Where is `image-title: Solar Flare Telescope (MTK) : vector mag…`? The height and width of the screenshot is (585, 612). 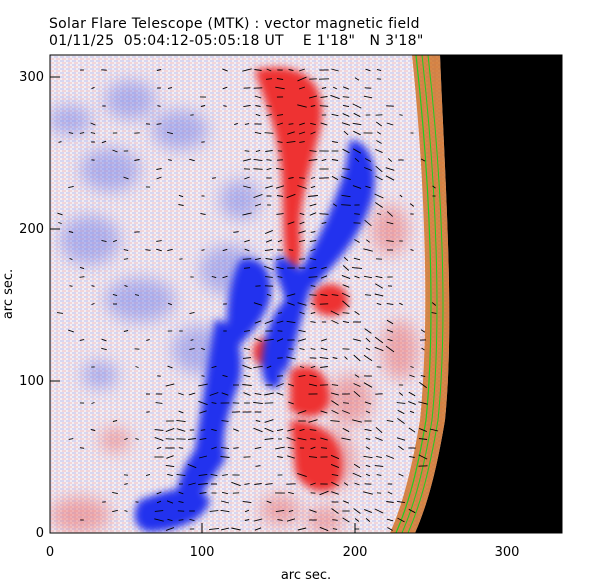
image-title: Solar Flare Telescope (MTK) : vector mag… is located at coordinates (234, 24).